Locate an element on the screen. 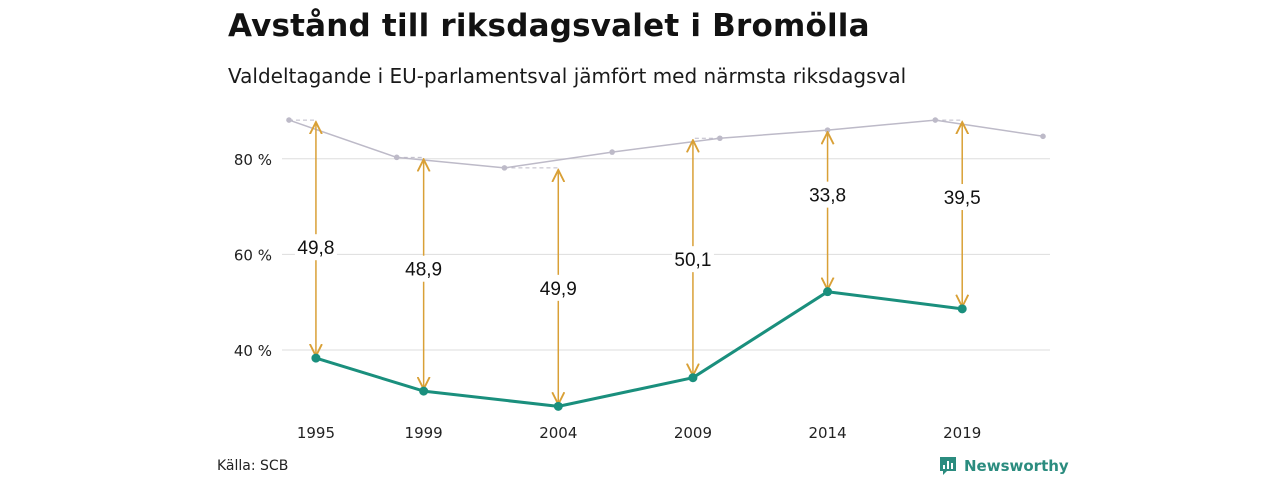 This screenshot has width=1280, height=480. gap-value-label: 50,1 is located at coordinates (692, 260).